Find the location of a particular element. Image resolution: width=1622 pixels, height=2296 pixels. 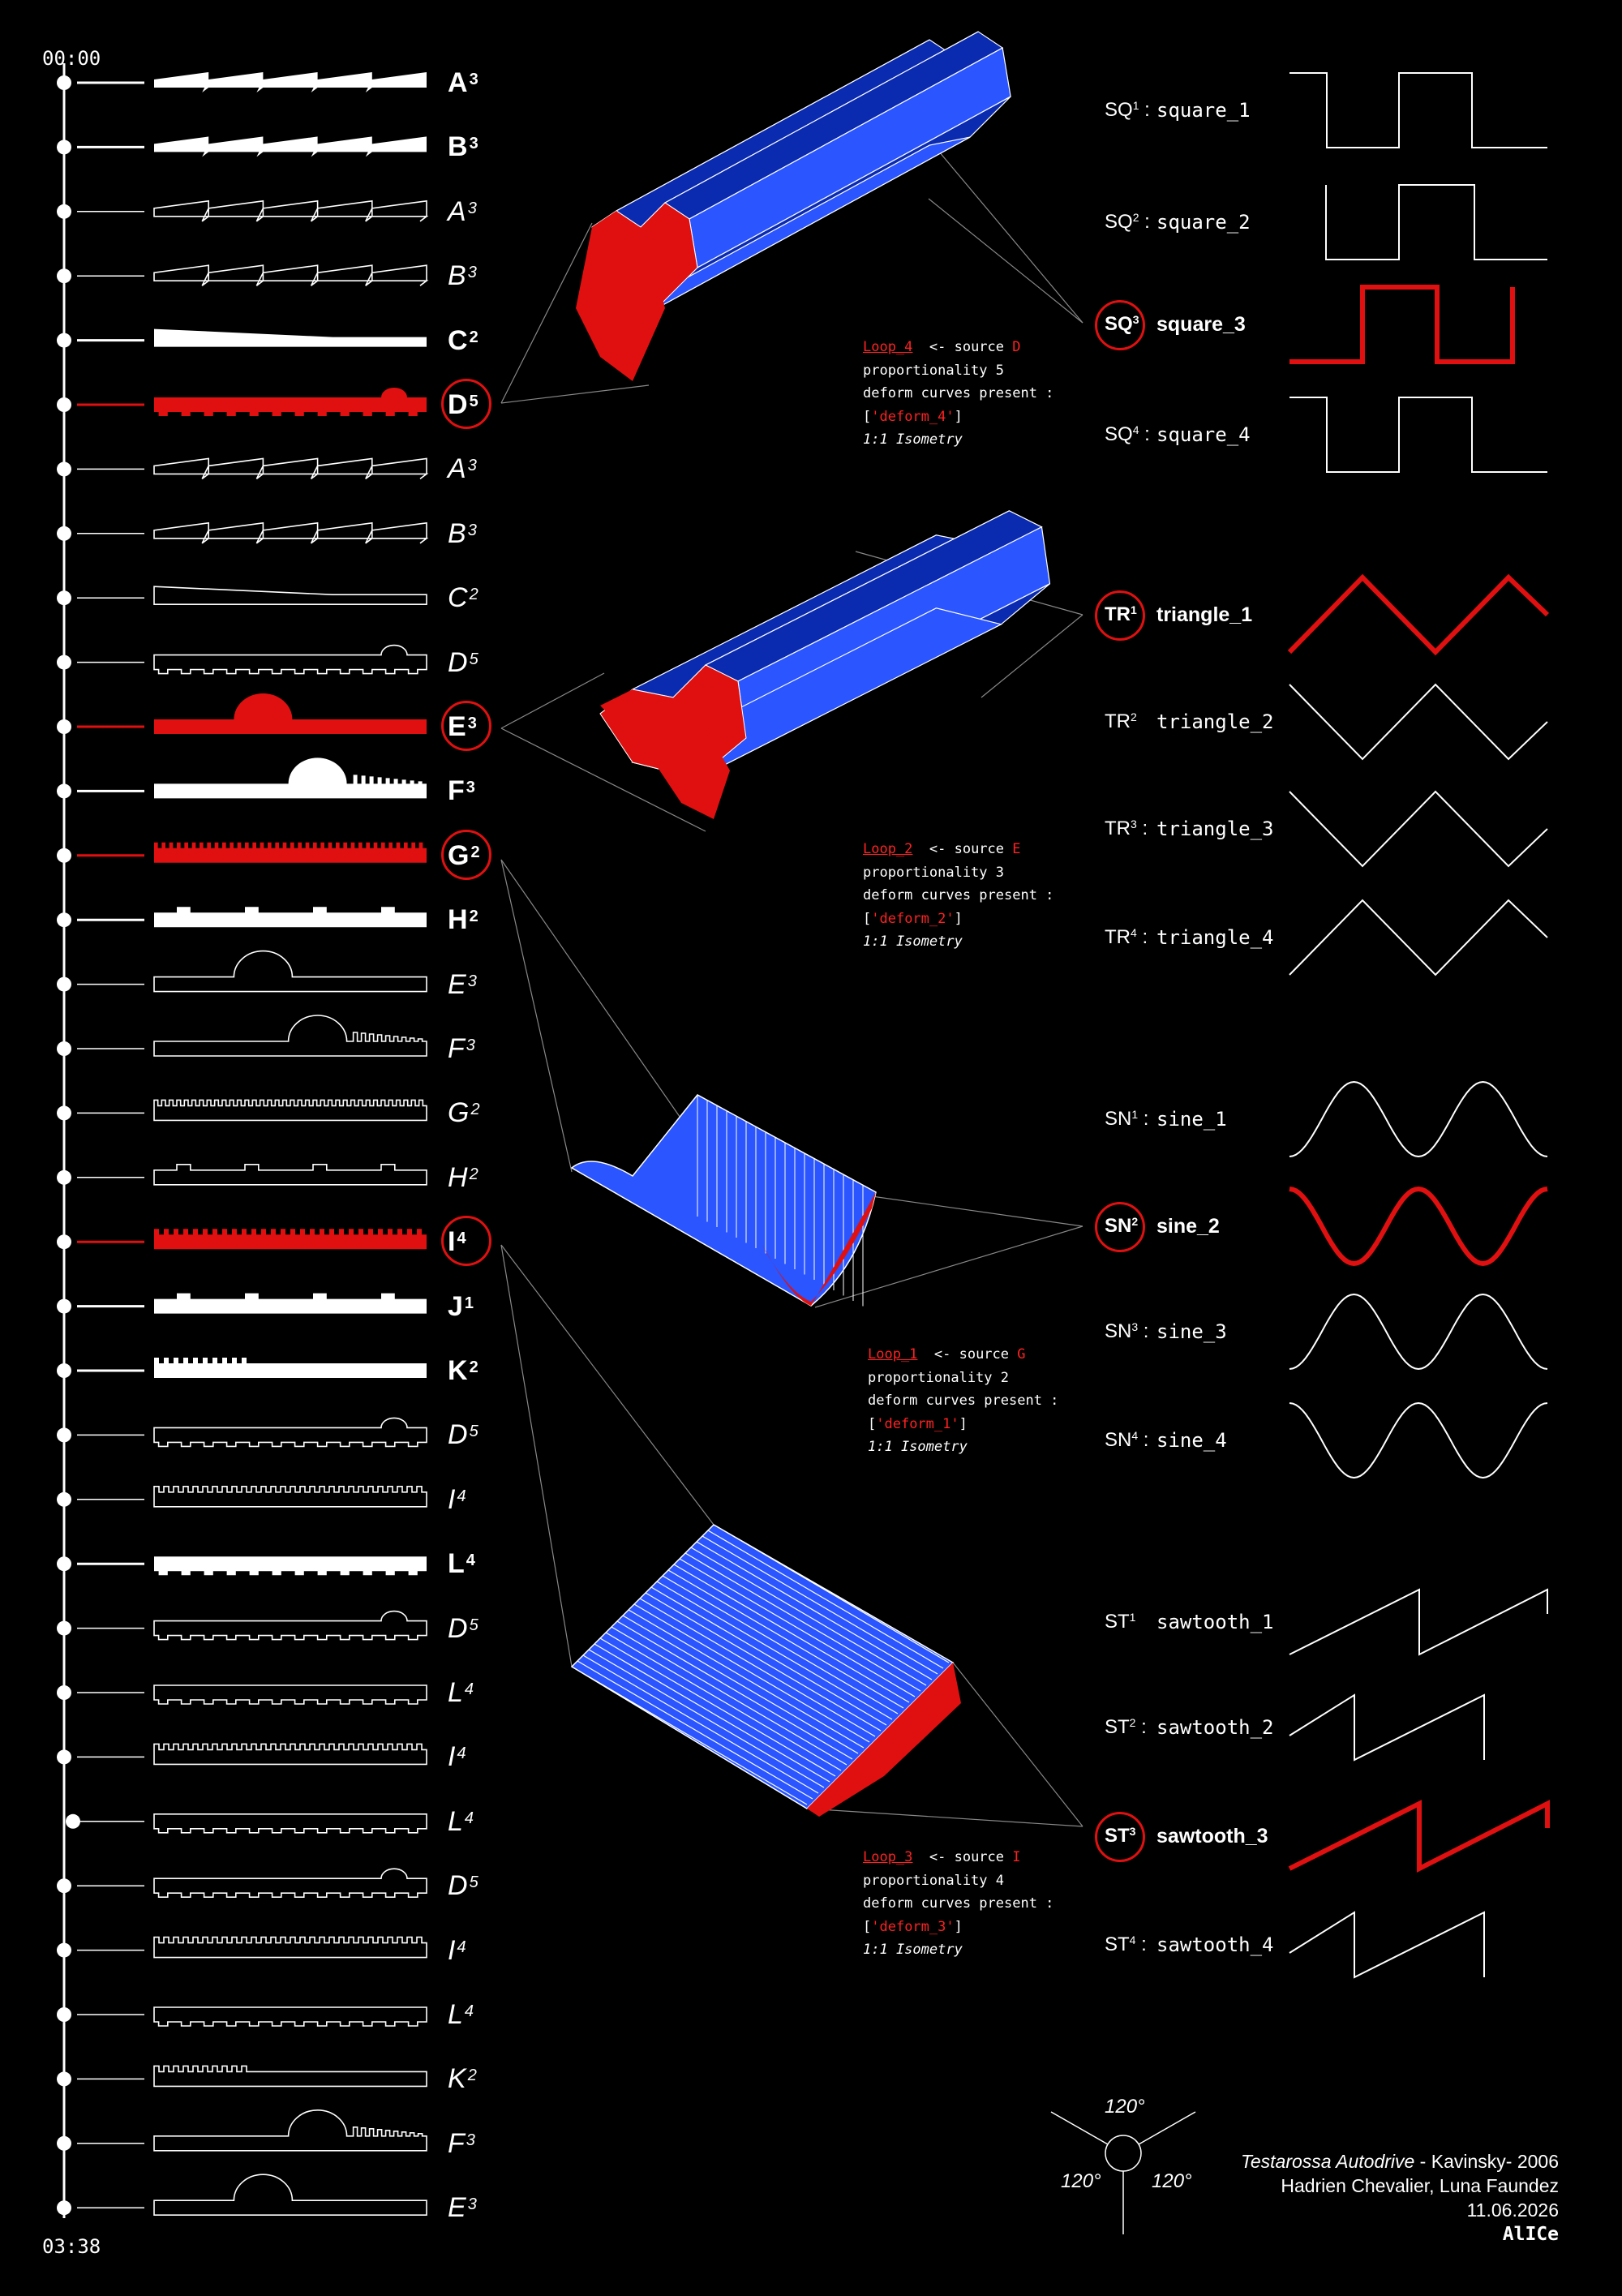

wave-code-letters: TR is located at coordinates (1118, 828).